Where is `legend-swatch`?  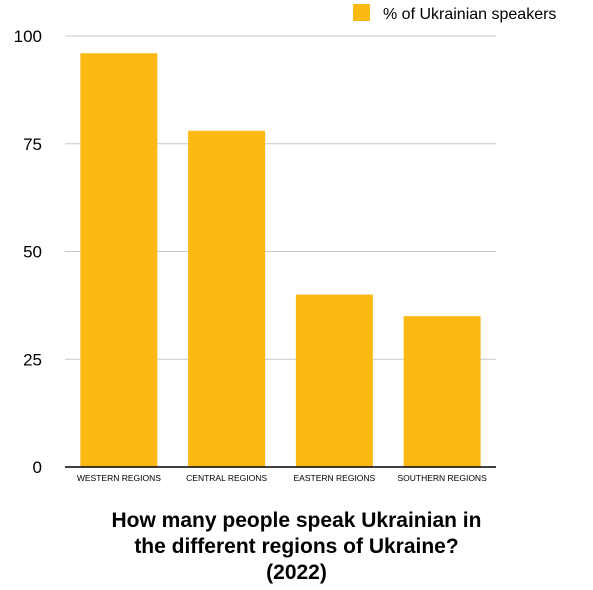
legend-swatch is located at coordinates (361, 12).